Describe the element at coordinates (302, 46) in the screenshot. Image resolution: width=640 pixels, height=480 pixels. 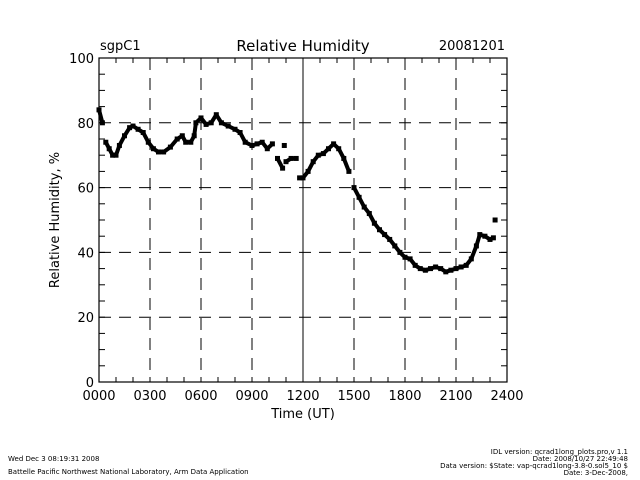
I see `chart-title: Relative Humidity` at that location.